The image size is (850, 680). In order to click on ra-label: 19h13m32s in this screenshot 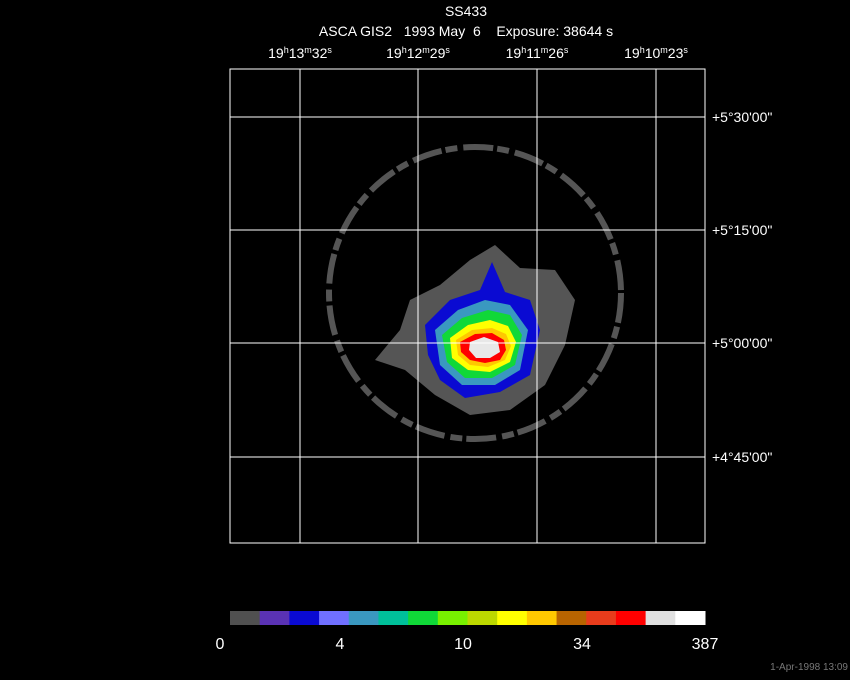, I will do `click(300, 53)`.